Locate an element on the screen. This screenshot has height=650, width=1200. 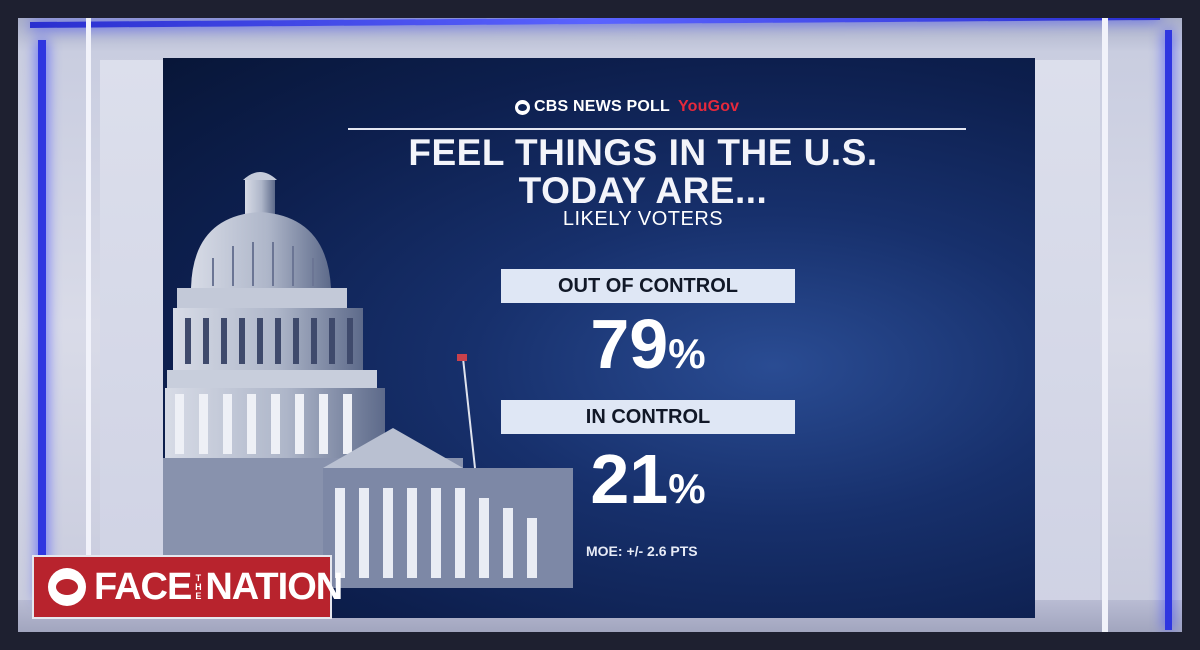
poll-brand: CBS NEWS POLL YouGov is located at coordinates (627, 107).